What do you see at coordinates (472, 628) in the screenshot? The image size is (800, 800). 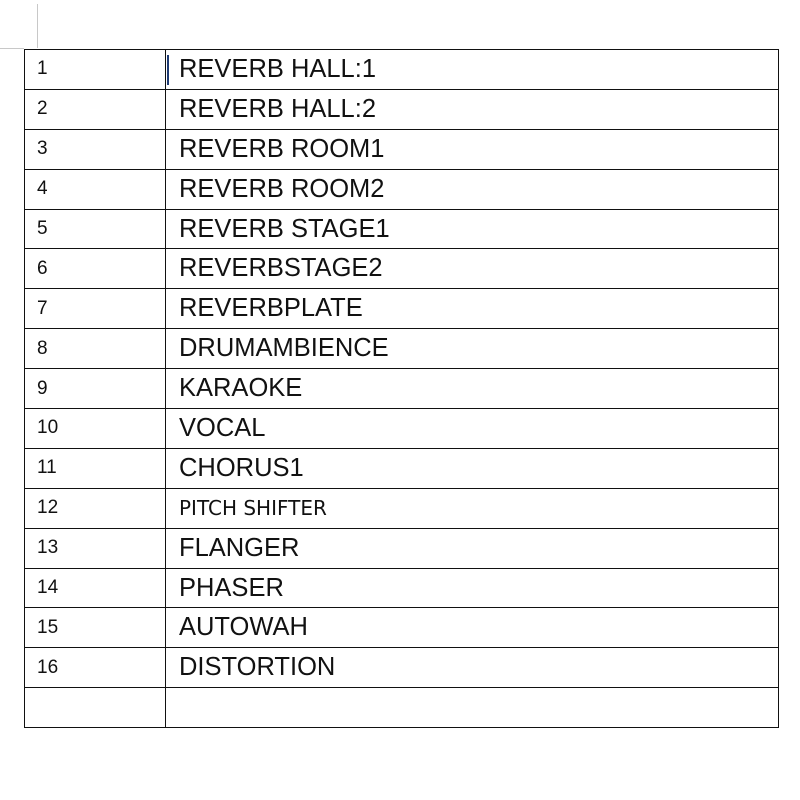 I see `effect-name-cell: AUTOWAH` at bounding box center [472, 628].